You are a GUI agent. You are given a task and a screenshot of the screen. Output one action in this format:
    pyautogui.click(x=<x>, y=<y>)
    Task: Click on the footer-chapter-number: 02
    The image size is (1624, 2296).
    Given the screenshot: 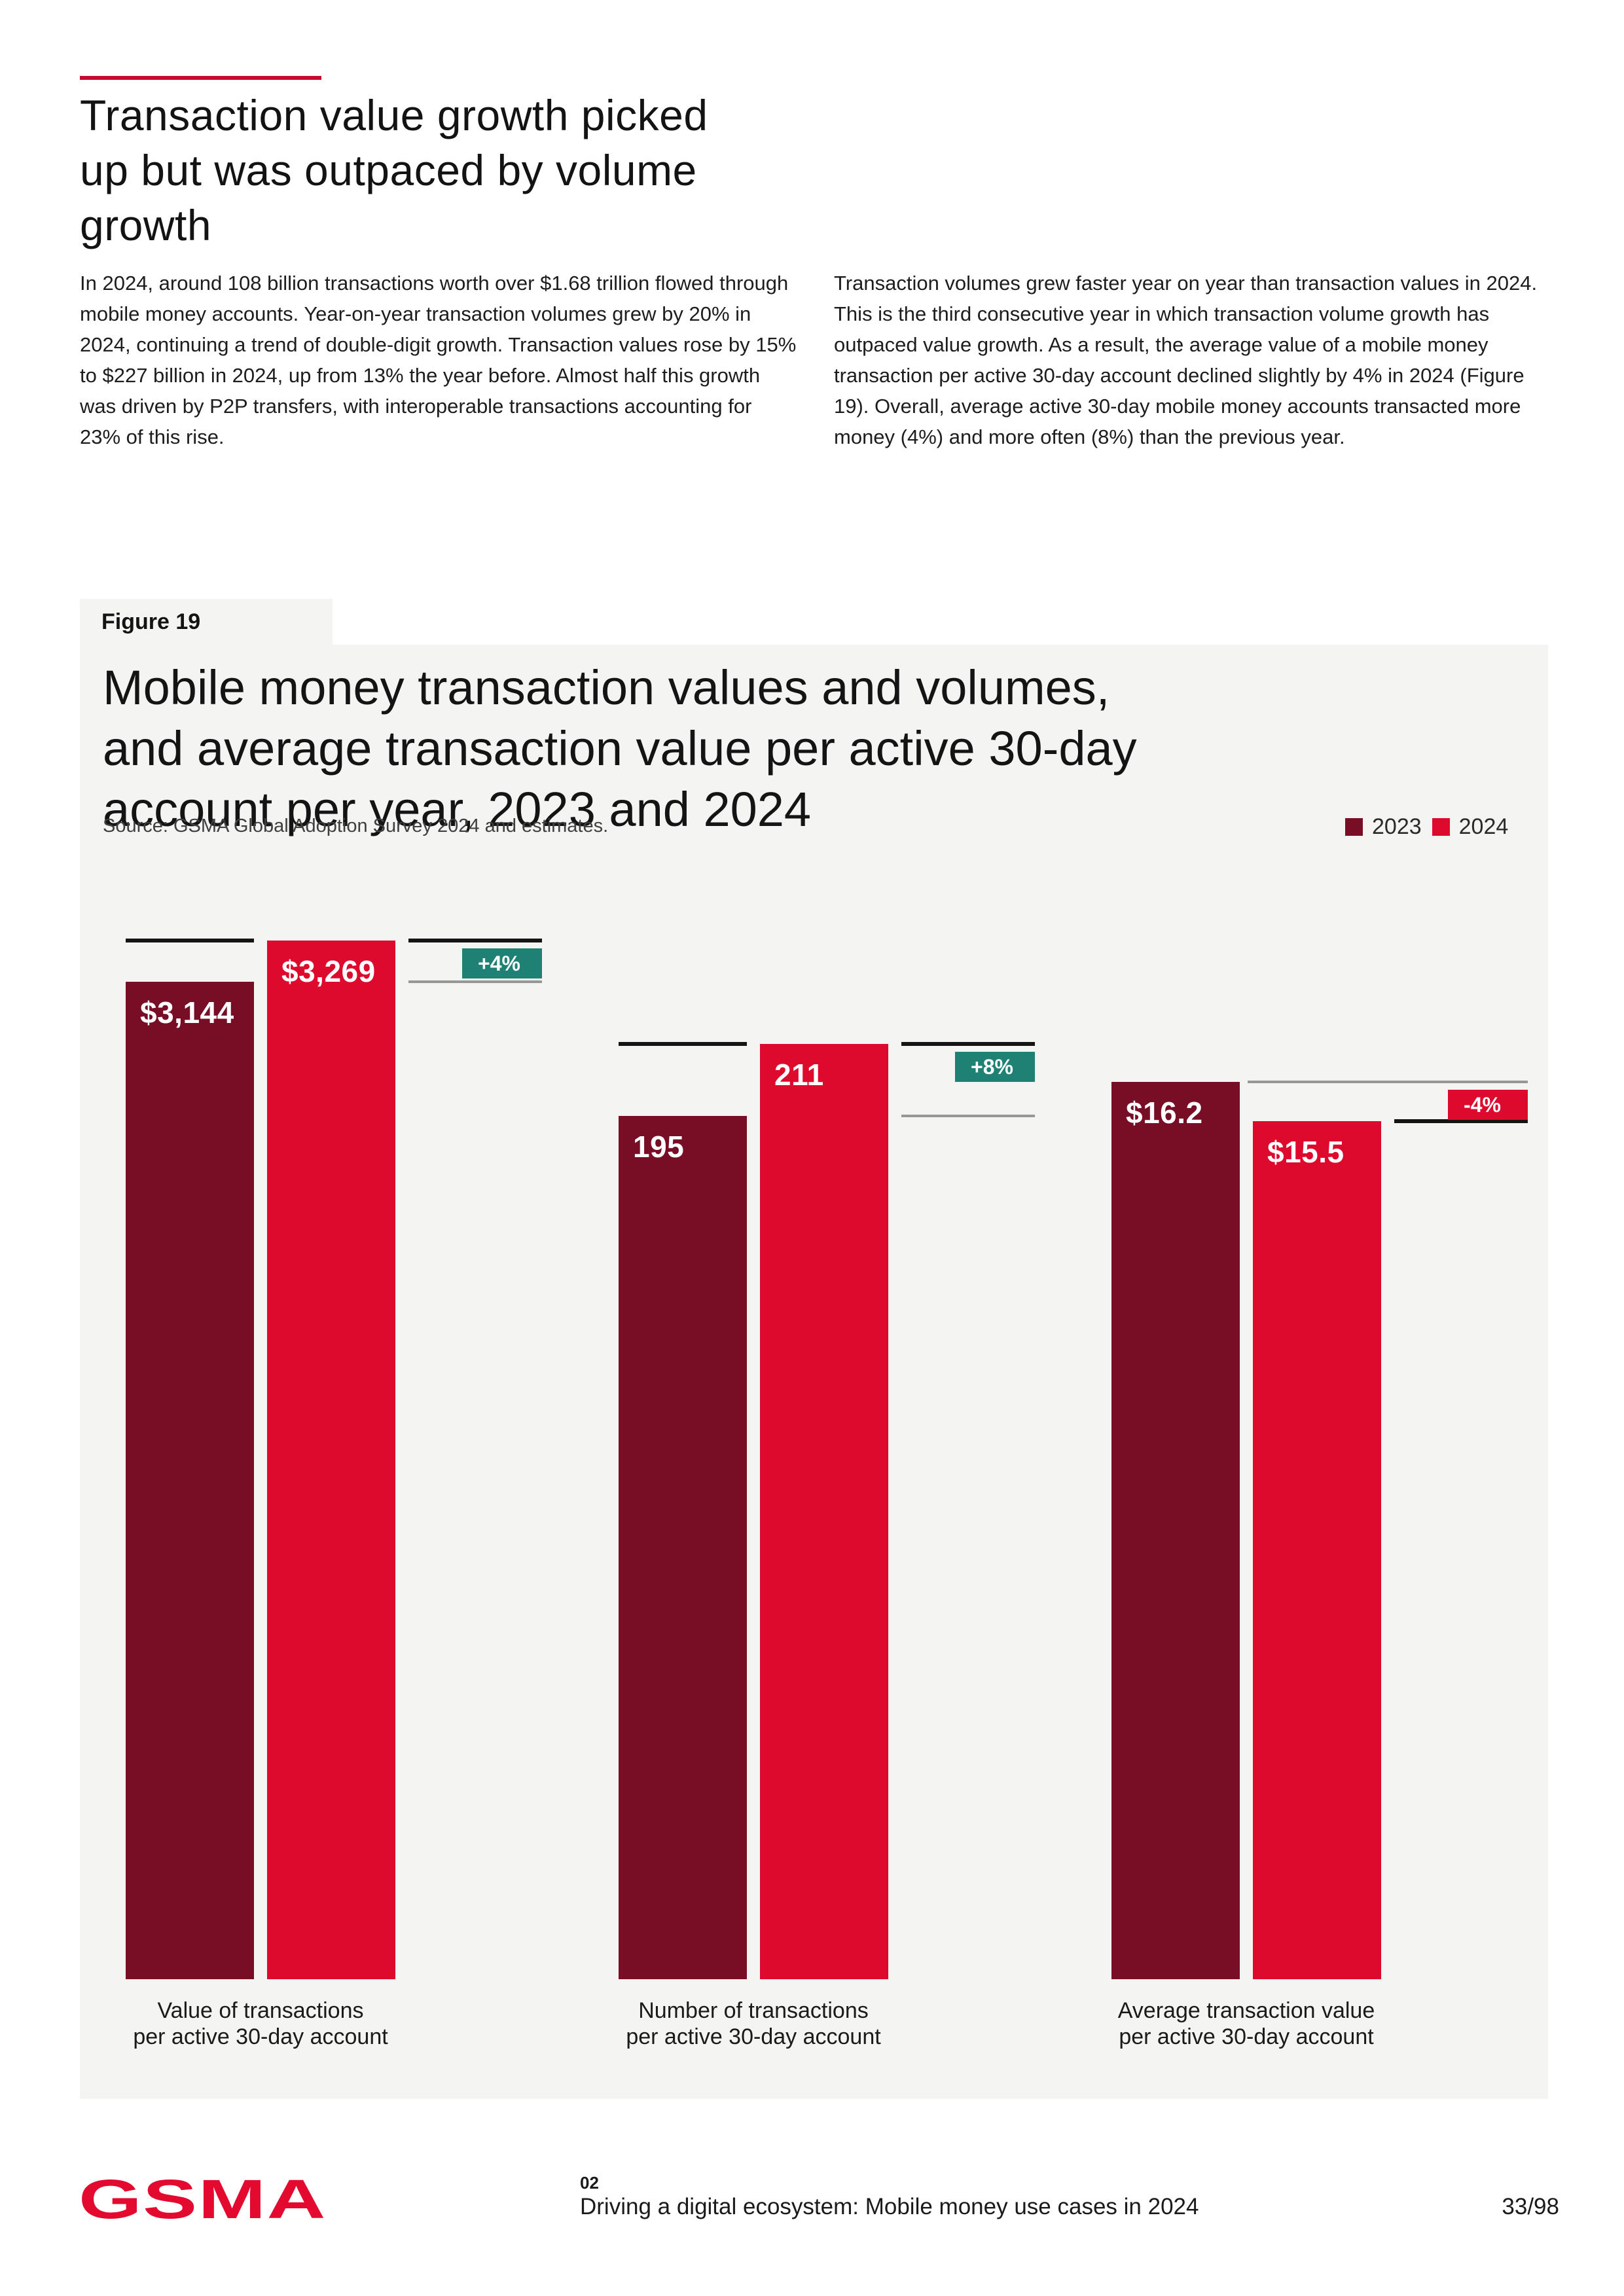 What is the action you would take?
    pyautogui.click(x=589, y=2183)
    